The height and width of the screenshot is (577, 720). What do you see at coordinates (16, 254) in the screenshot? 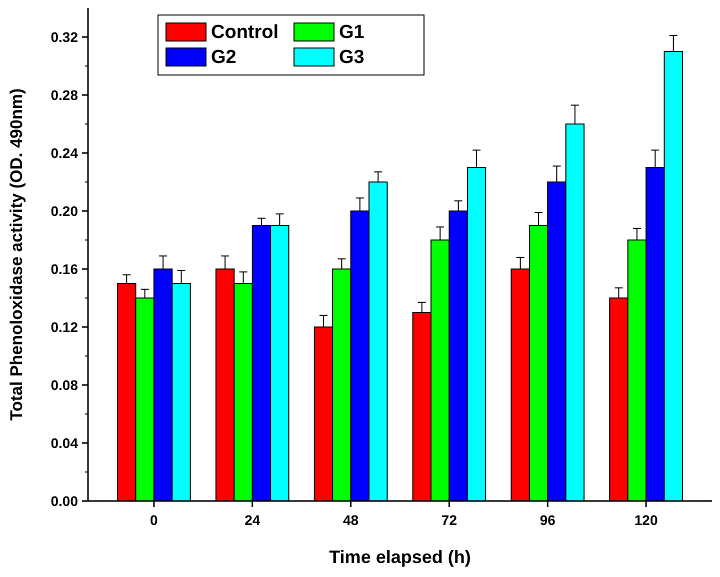
I see `y-axis-title: Total Phenoloxidase activity (OD. 490nm)` at bounding box center [16, 254].